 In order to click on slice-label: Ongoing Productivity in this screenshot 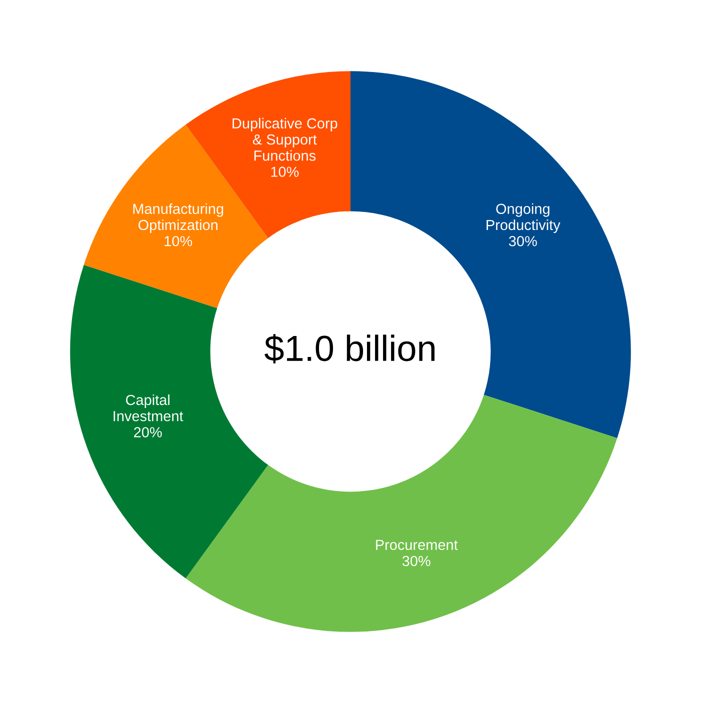, I will do `click(523, 218)`.